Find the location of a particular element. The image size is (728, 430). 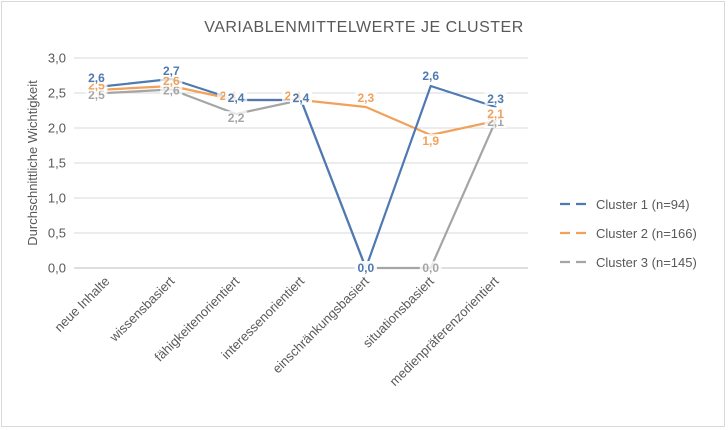

y-tick-label: 1,0 is located at coordinates (57, 198).